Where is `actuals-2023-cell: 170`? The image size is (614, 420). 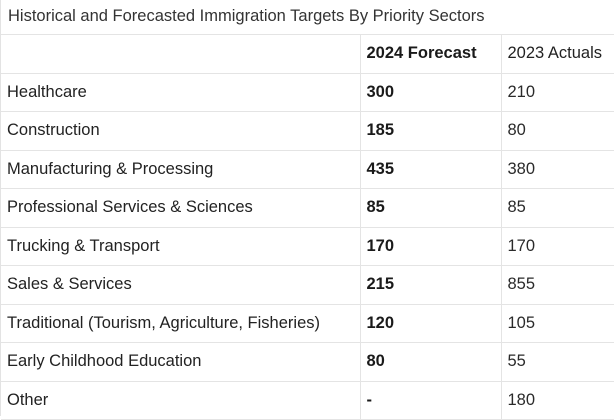 actuals-2023-cell: 170 is located at coordinates (557, 246).